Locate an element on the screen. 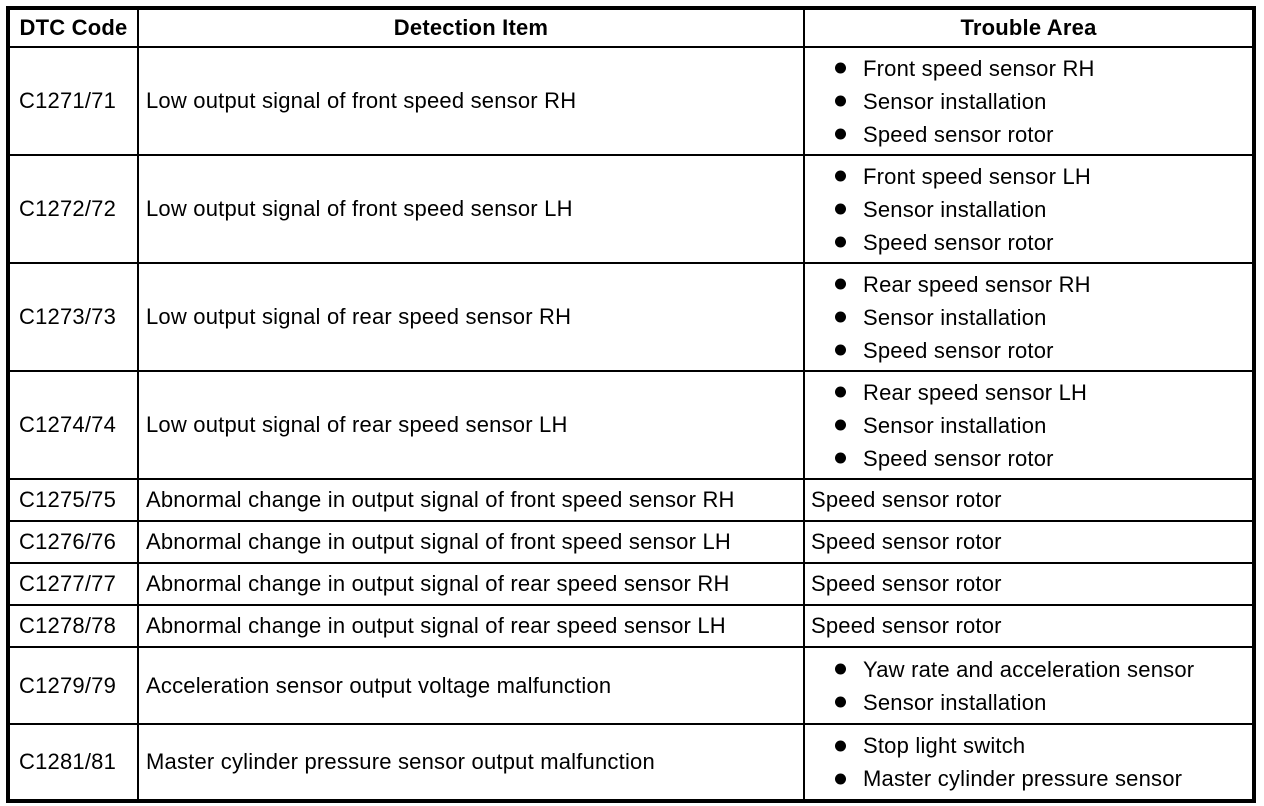 The width and height of the screenshot is (1264, 806). trouble-area-item: Rear speed sensor RH is located at coordinates (1043, 284).